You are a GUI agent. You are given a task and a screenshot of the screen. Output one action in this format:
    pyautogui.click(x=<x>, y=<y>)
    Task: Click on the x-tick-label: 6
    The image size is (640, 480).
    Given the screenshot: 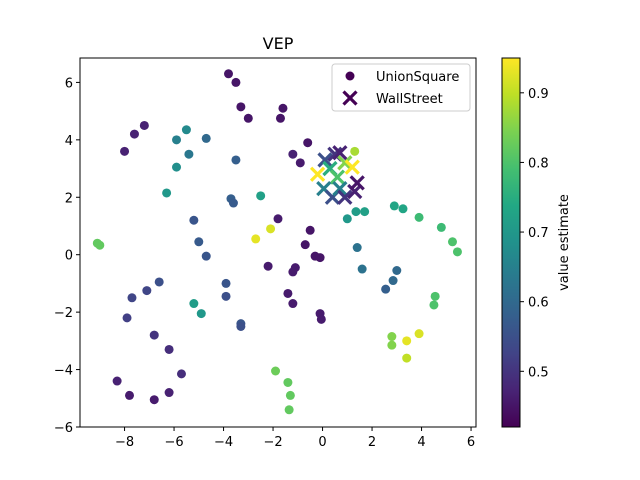 What is the action you would take?
    pyautogui.click(x=471, y=442)
    